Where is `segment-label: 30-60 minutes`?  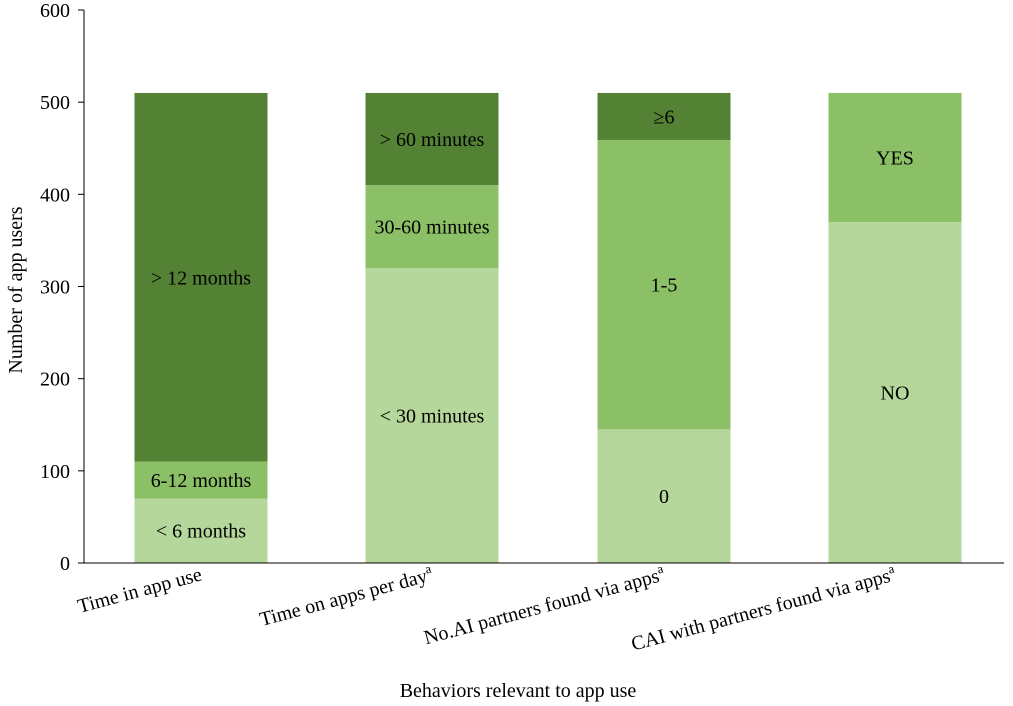 segment-label: 30-60 minutes is located at coordinates (432, 228).